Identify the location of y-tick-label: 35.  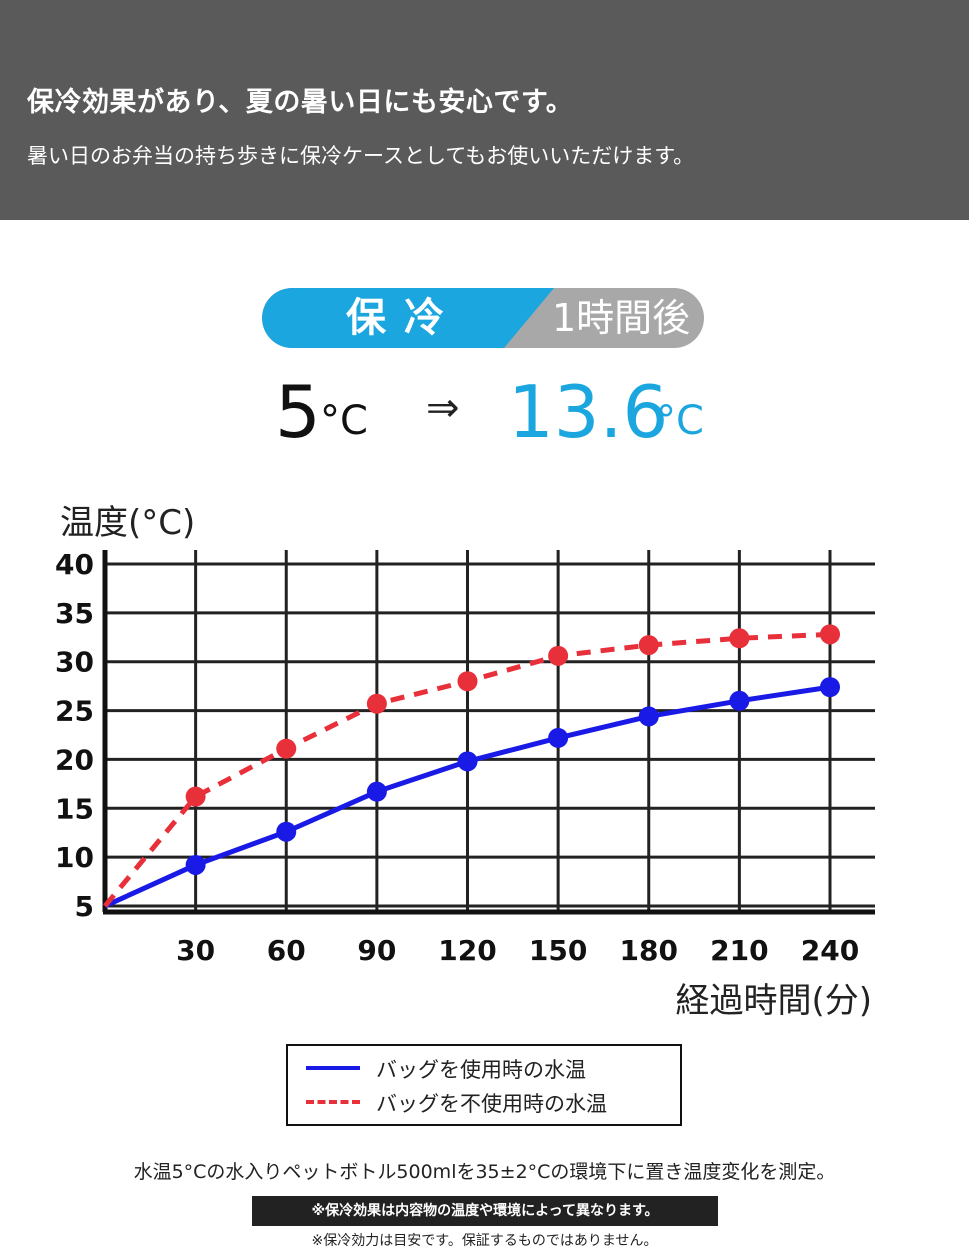
(74, 613).